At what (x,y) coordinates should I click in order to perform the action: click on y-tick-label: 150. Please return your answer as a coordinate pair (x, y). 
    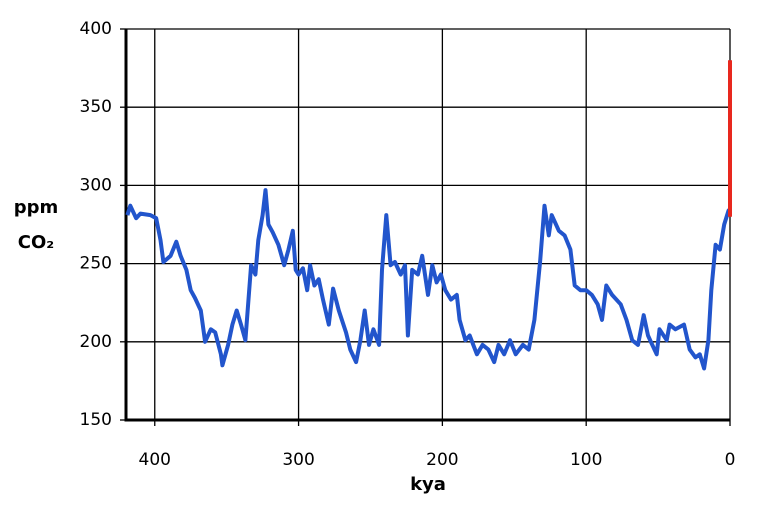
    Looking at the image, I should click on (96, 420).